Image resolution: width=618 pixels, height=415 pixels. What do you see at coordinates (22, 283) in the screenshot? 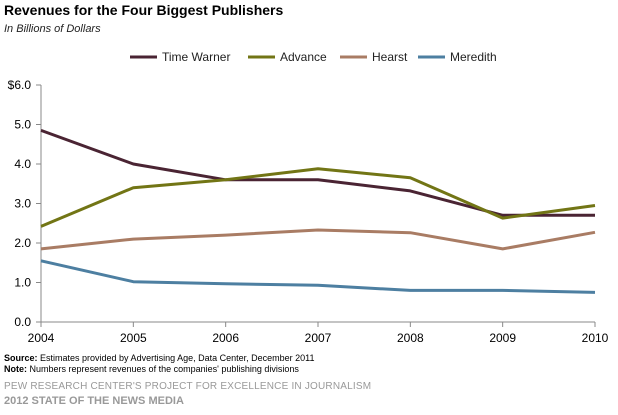
I see `y-tick-label: 1.0` at bounding box center [22, 283].